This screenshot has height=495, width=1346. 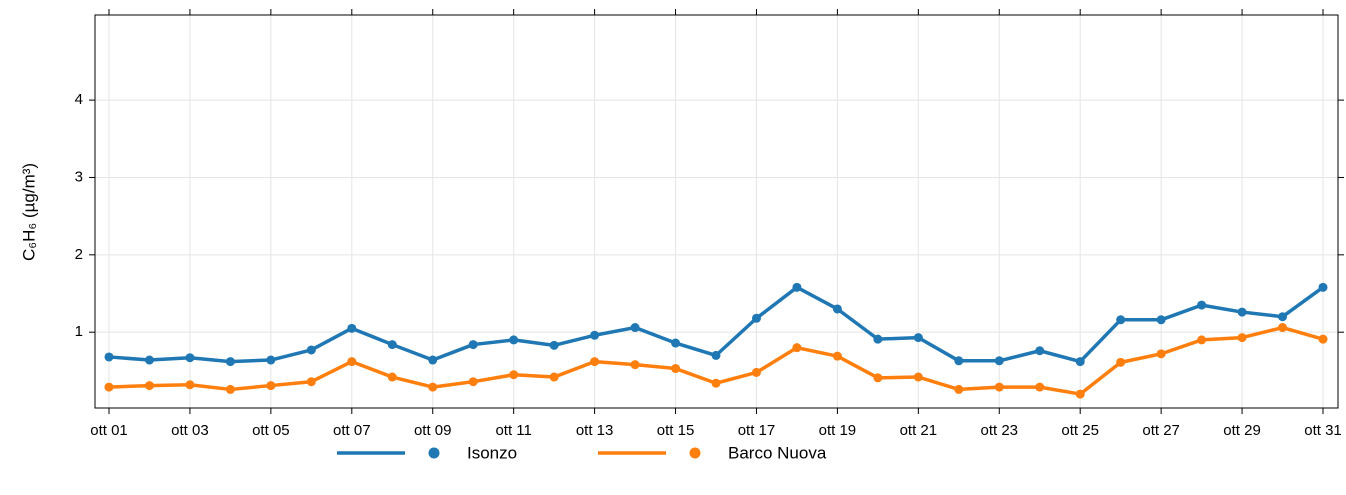 I want to click on y-tick-label: 2, so click(x=79, y=254).